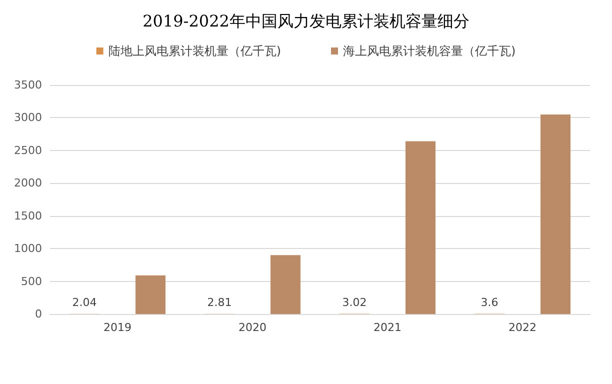 The width and height of the screenshot is (612, 384). I want to click on data-label: 2.04, so click(84, 302).